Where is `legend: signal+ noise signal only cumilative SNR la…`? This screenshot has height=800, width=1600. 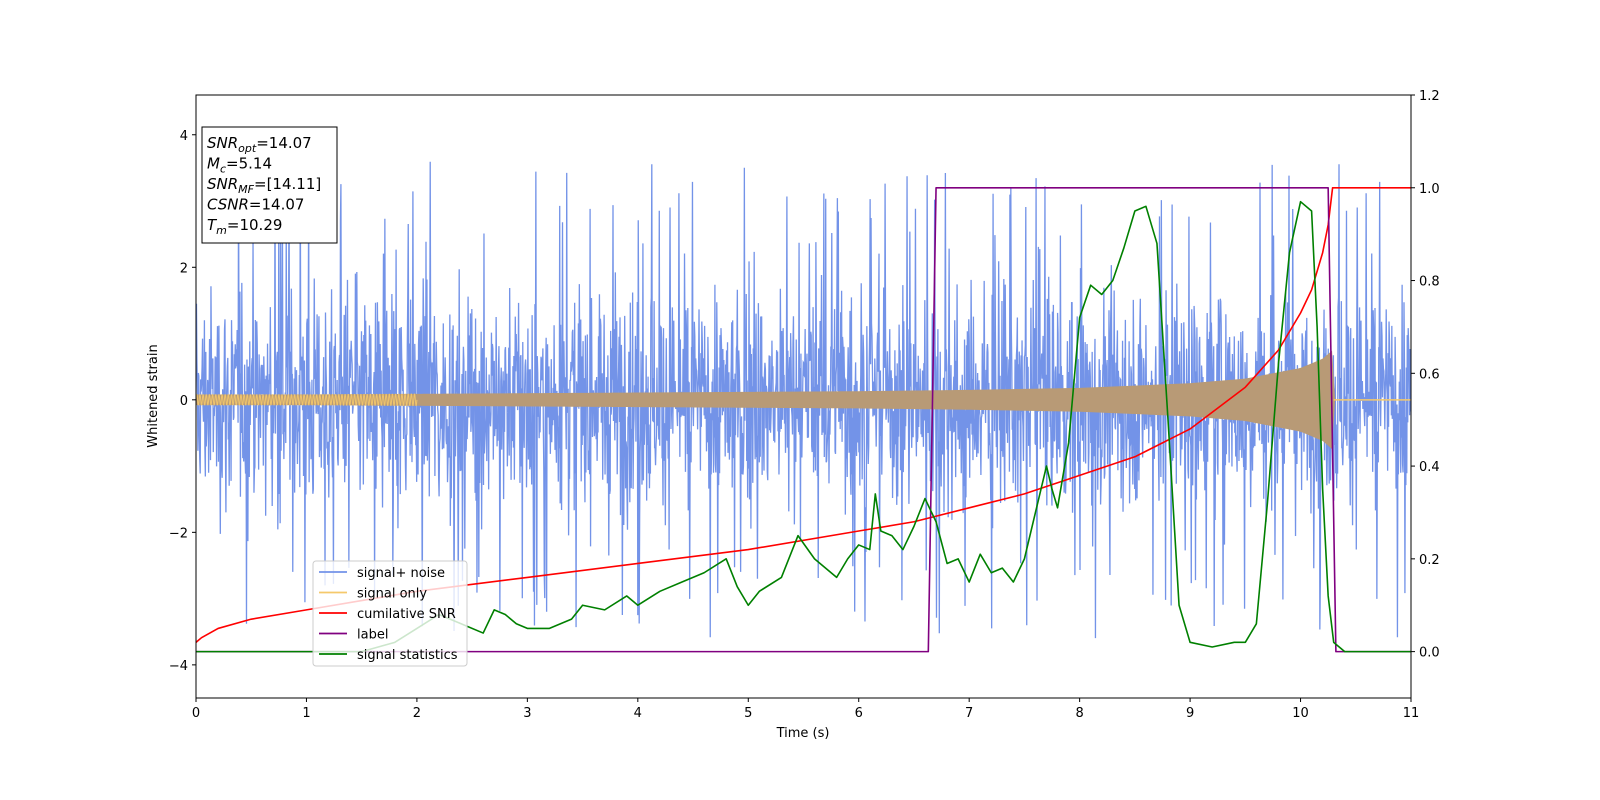 legend: signal+ noise signal only cumilative SNR la… is located at coordinates (390, 613).